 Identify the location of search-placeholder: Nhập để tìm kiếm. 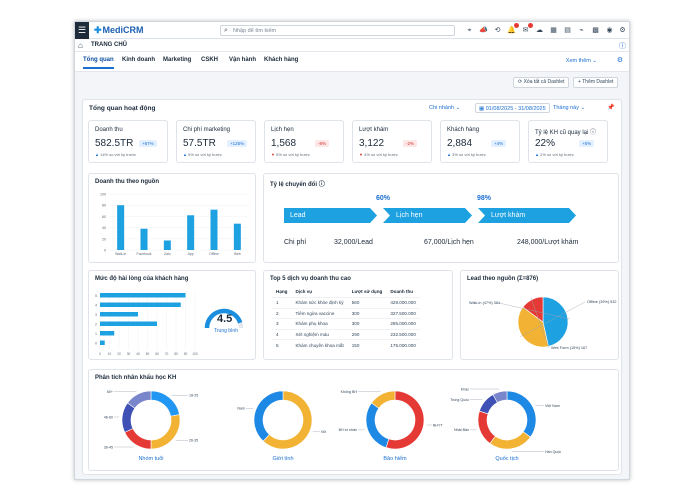
(255, 31).